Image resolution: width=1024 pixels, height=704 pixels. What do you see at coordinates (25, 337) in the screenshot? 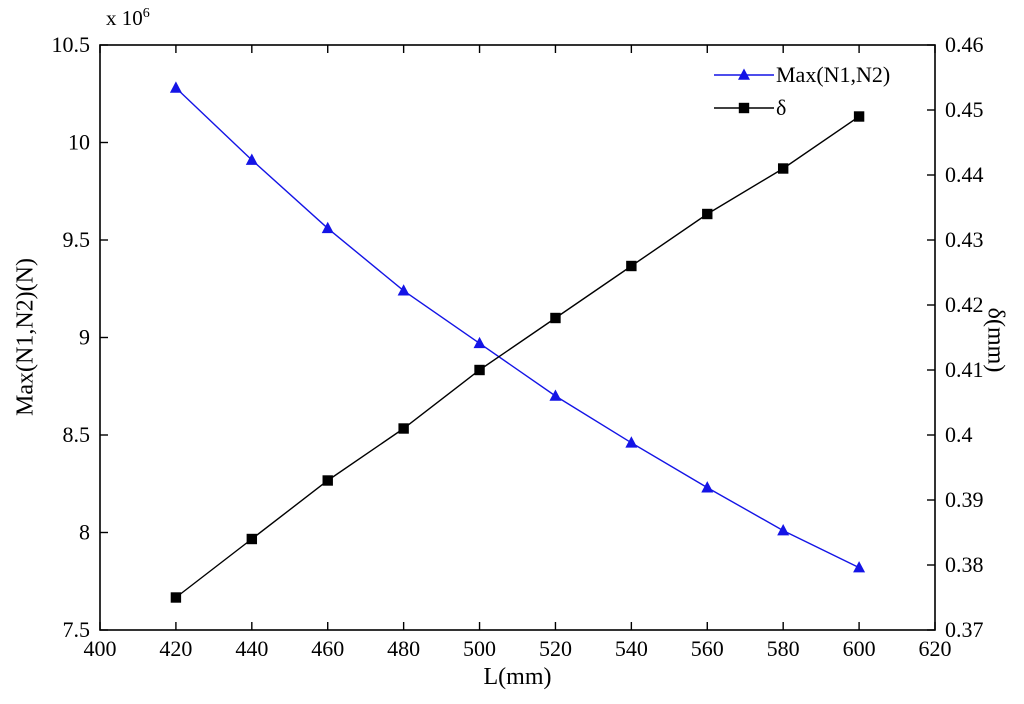
I see `left-axis-title: Max(N1,N2)(N)` at bounding box center [25, 337].